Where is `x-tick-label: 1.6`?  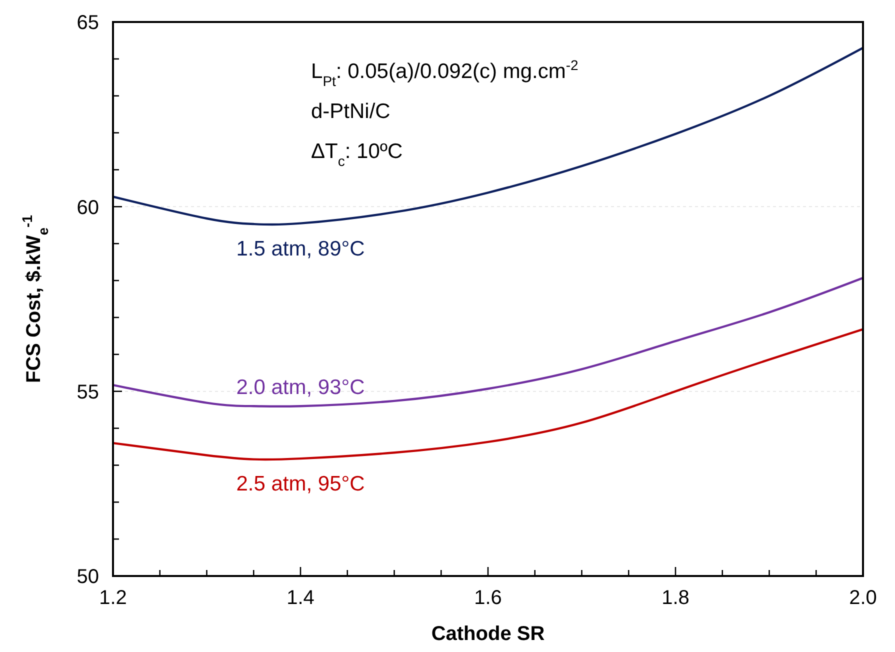 x-tick-label: 1.6 is located at coordinates (488, 598).